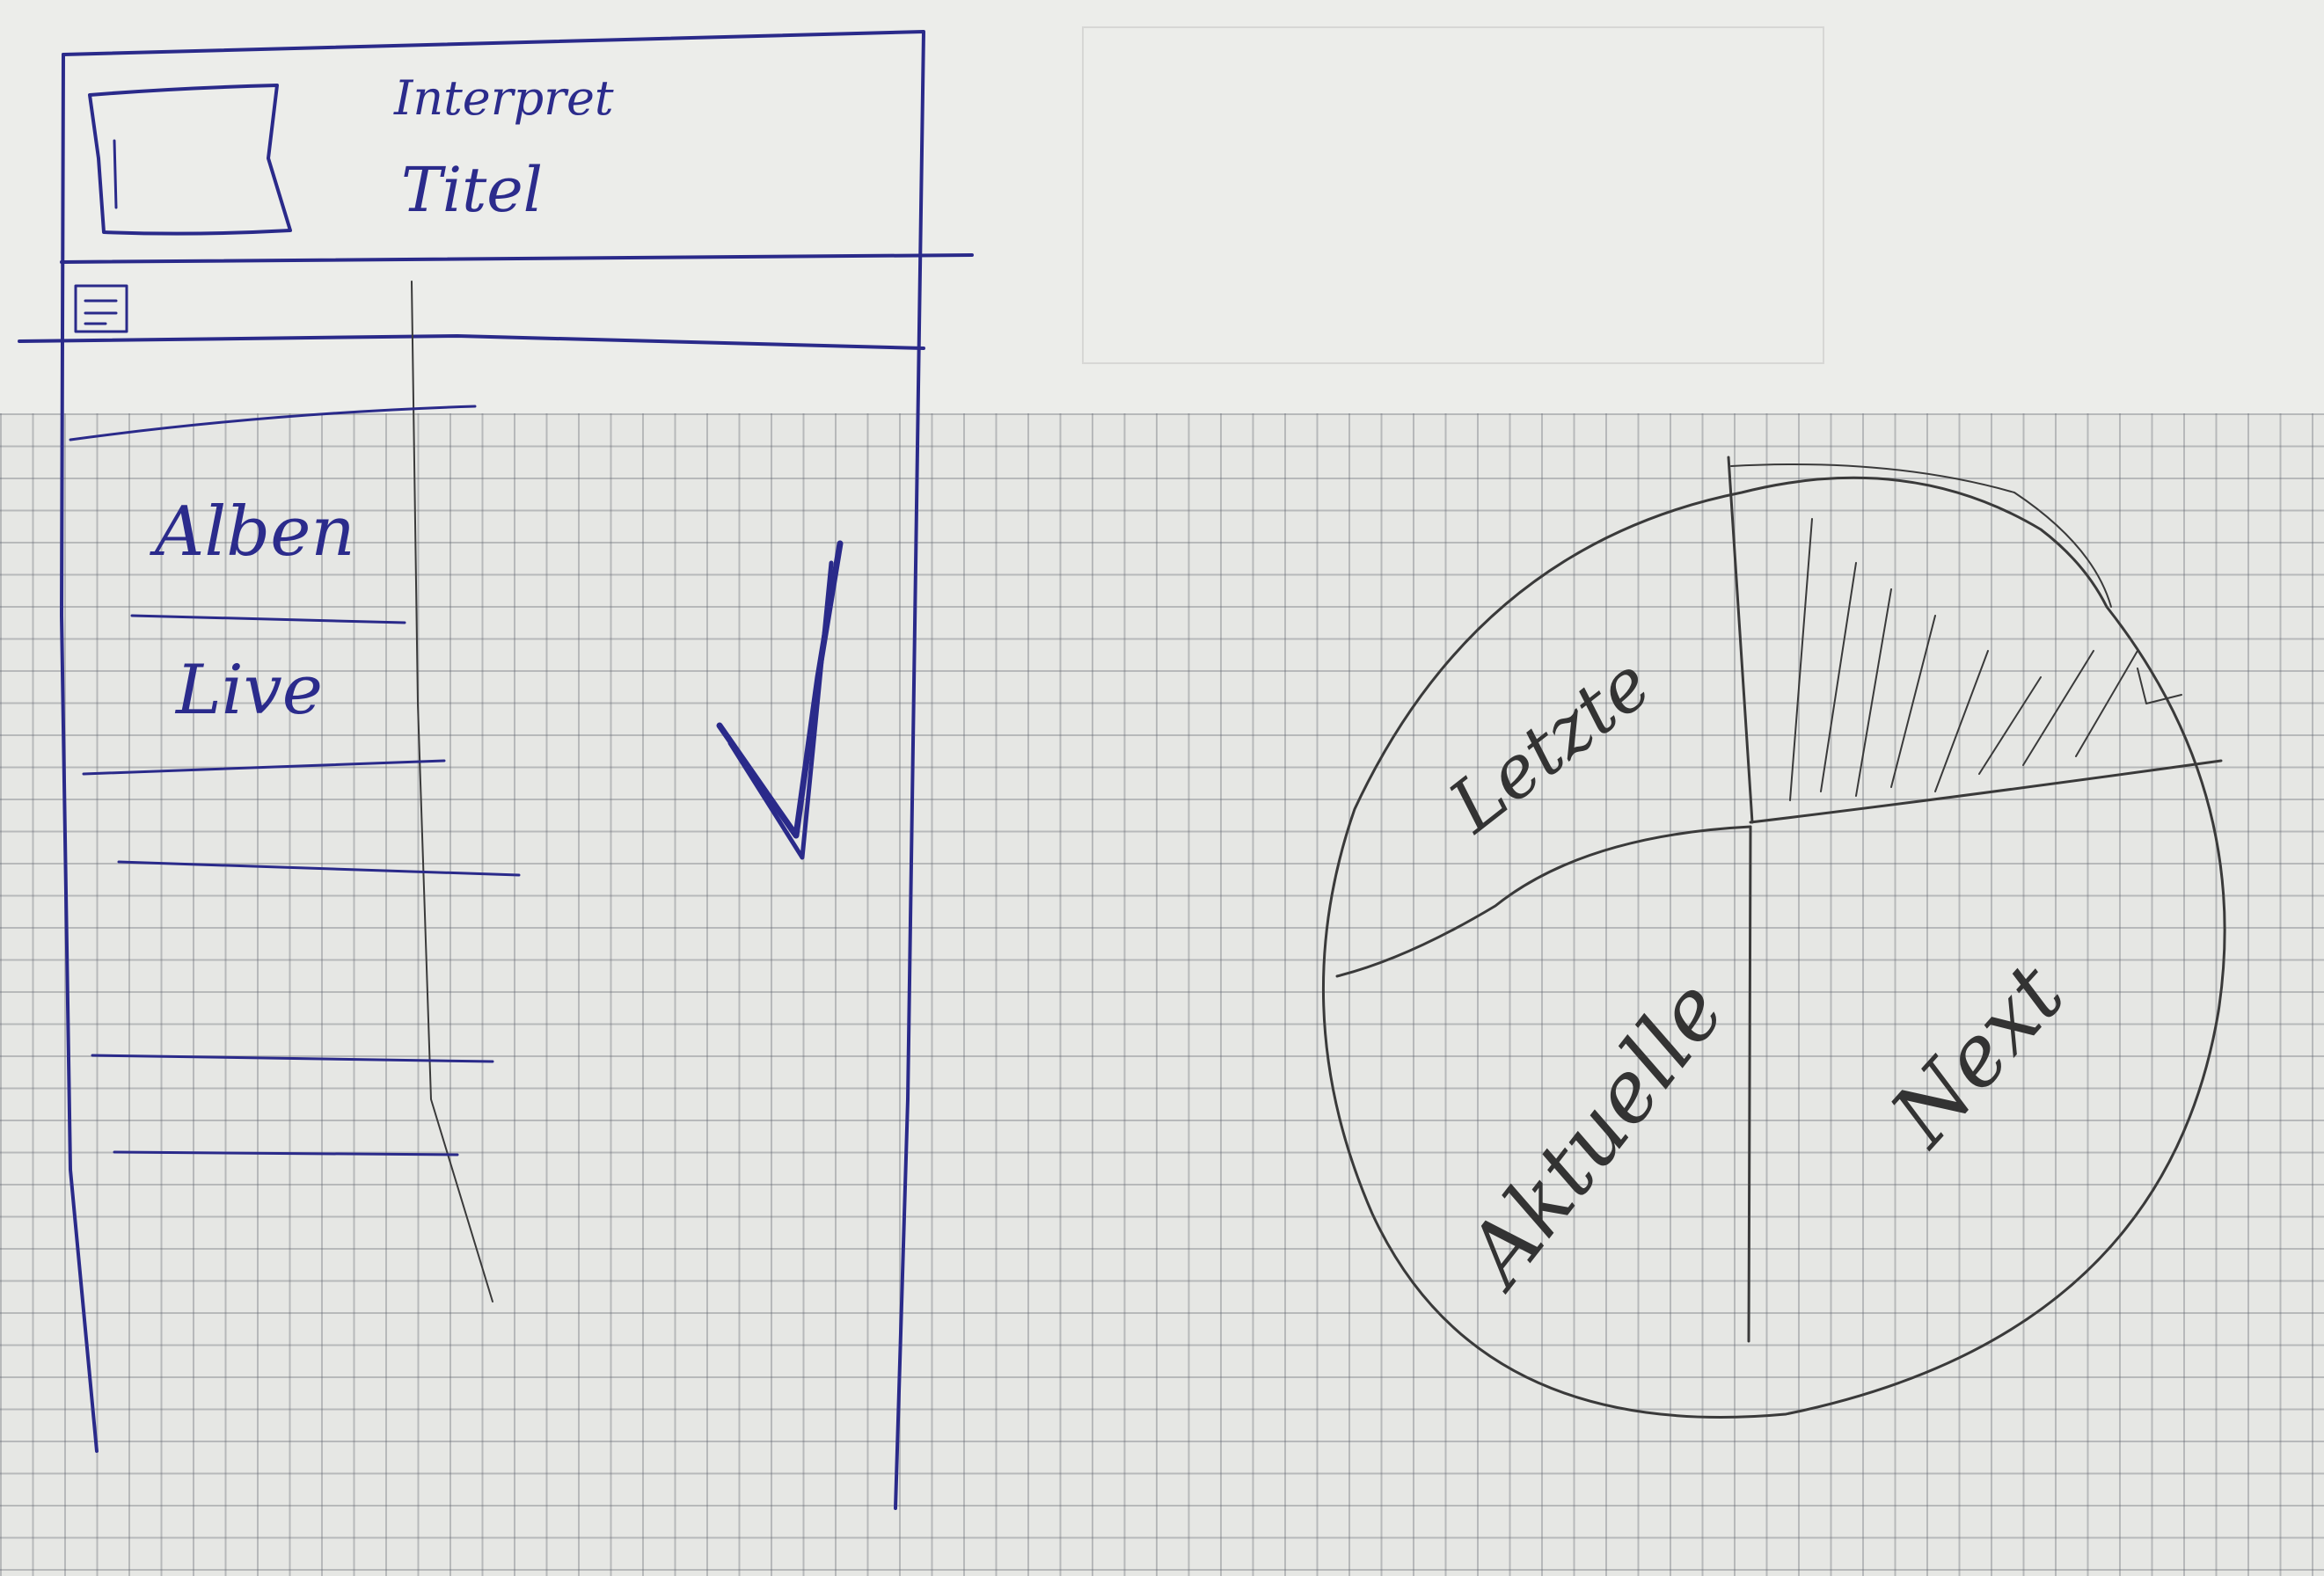 This screenshot has height=1576, width=2324. What do you see at coordinates (250, 690) in the screenshot?
I see `menu-item-live: Live` at bounding box center [250, 690].